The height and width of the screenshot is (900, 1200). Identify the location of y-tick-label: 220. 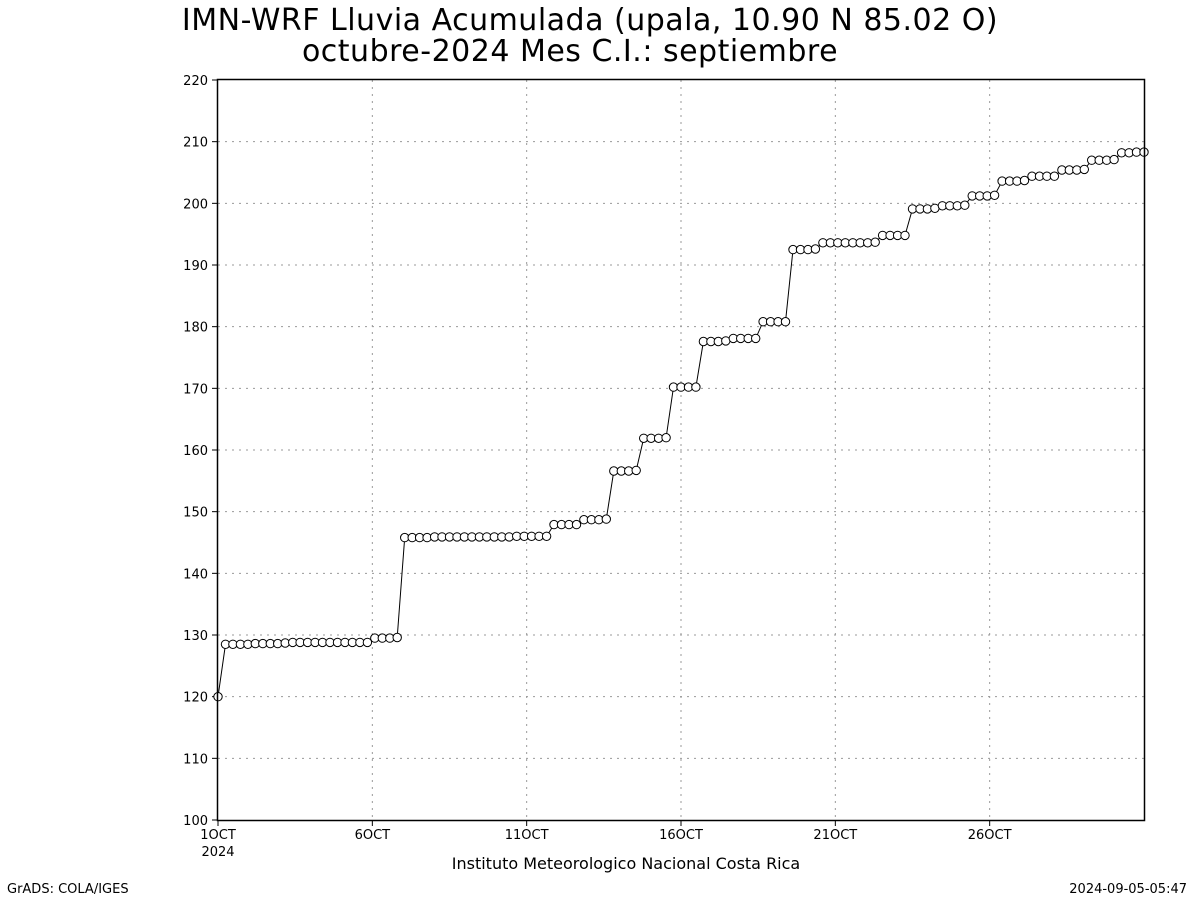
(195, 81).